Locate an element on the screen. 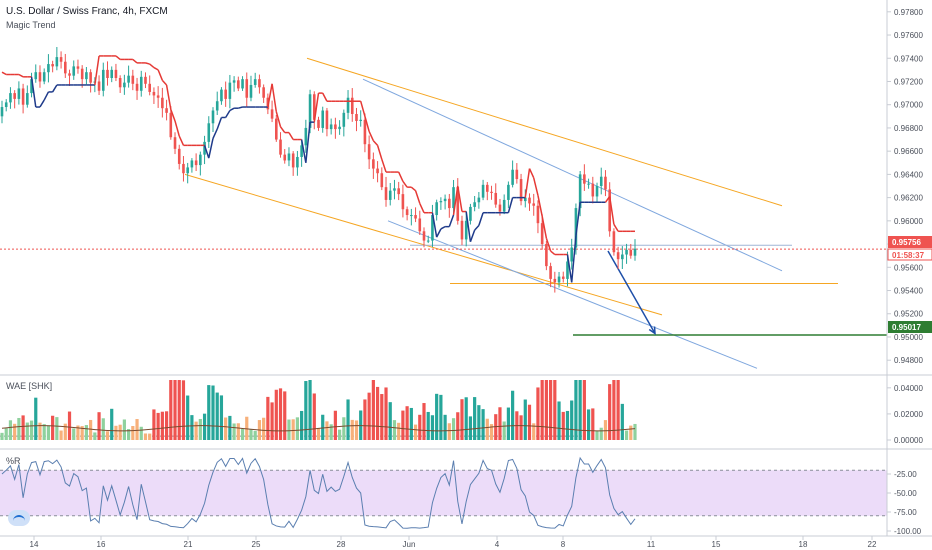 This screenshot has height=550, width=932. countdown-tag: 01:58:37 is located at coordinates (909, 254).